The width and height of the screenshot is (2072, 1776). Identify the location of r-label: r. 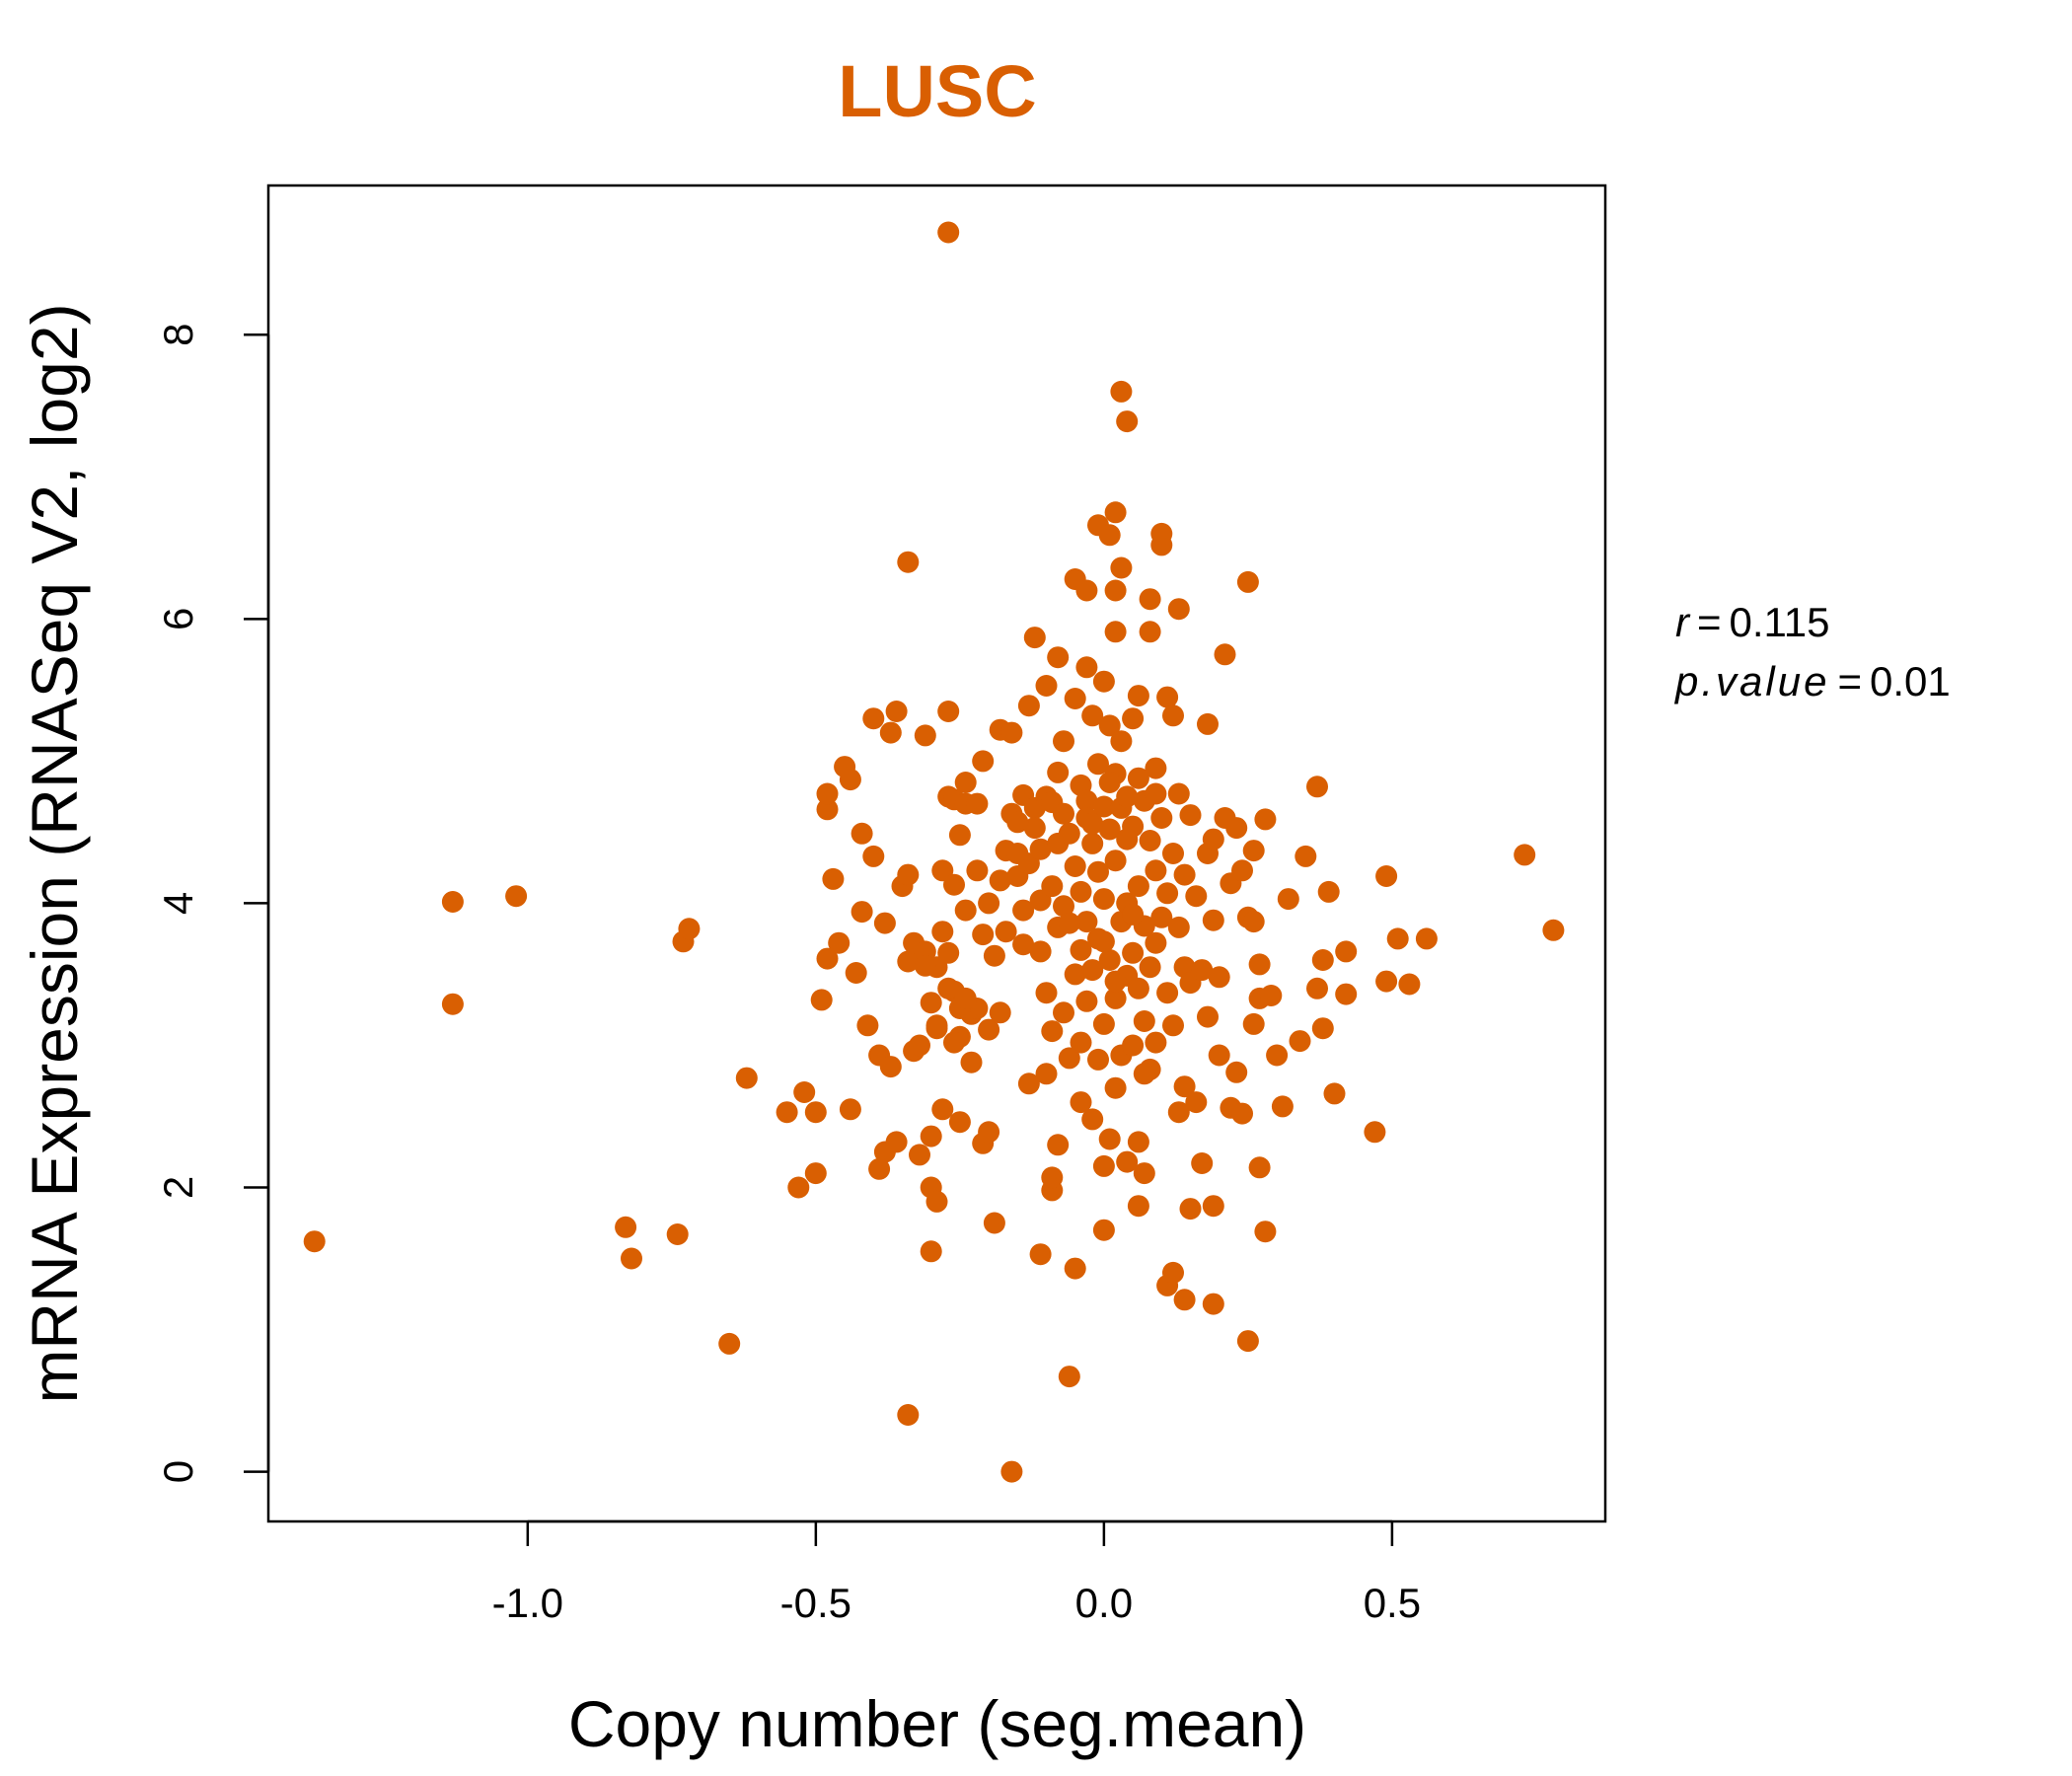
(1683, 622).